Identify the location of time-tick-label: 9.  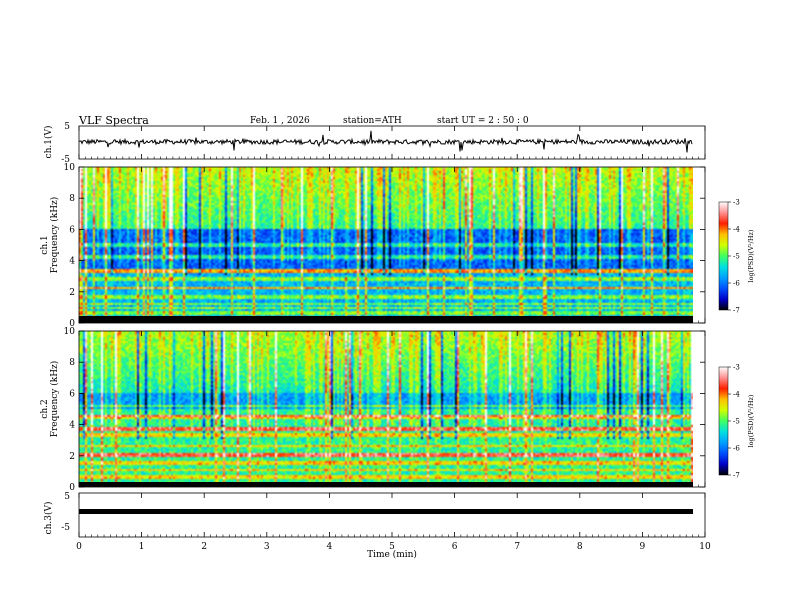
(643, 547).